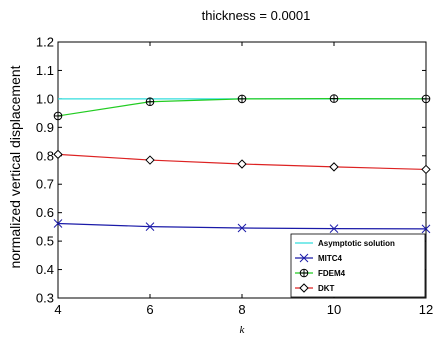 This screenshot has height=338, width=438. I want to click on y-tick-label: 1.0, so click(45, 98).